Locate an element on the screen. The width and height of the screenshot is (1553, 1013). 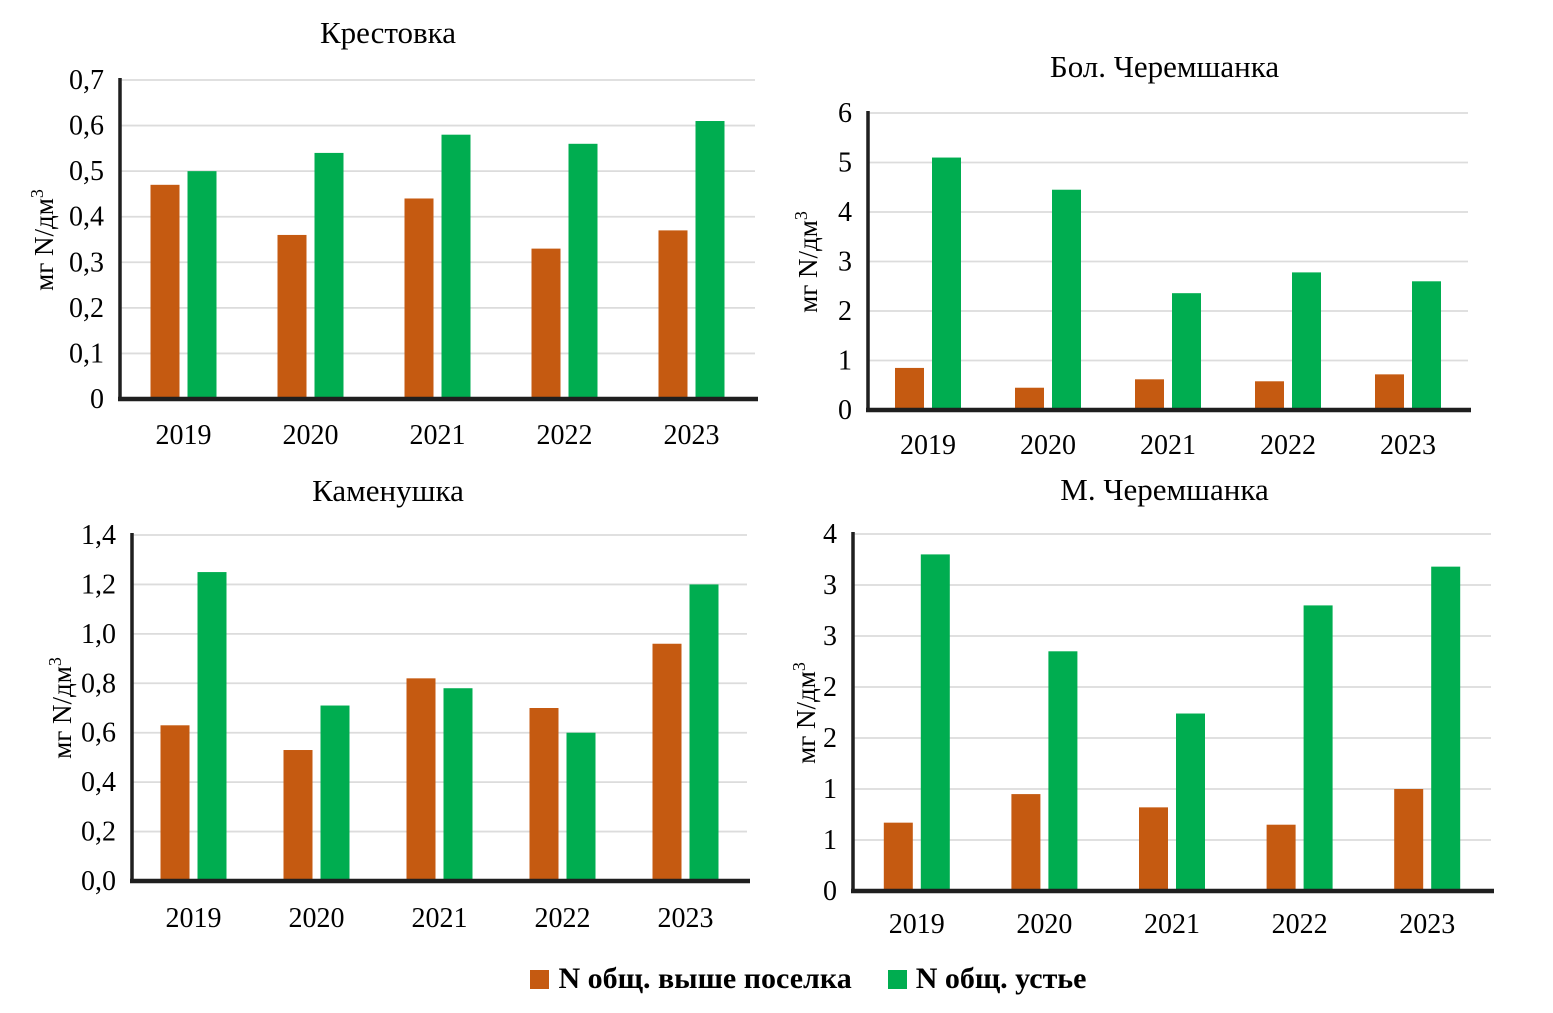
svg-text: 0,1 is located at coordinates (86, 353).